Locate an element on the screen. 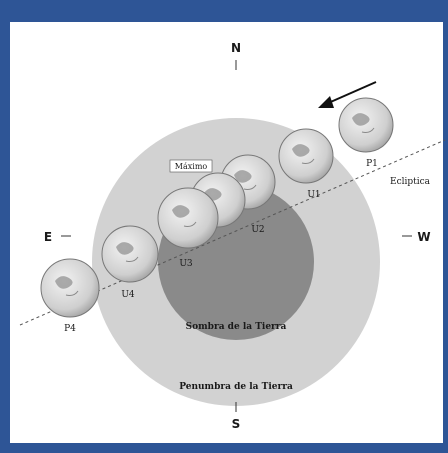 The image size is (448, 453). maximum-label-box is located at coordinates (191, 166).